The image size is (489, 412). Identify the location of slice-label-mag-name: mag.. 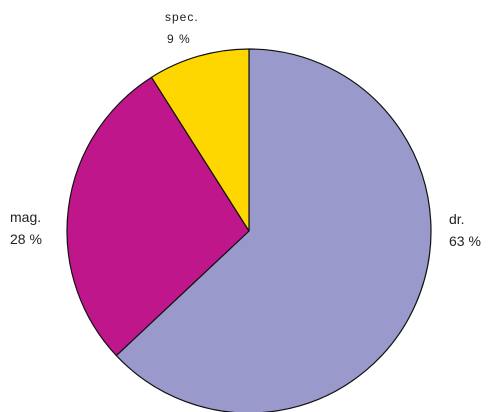
(25, 217).